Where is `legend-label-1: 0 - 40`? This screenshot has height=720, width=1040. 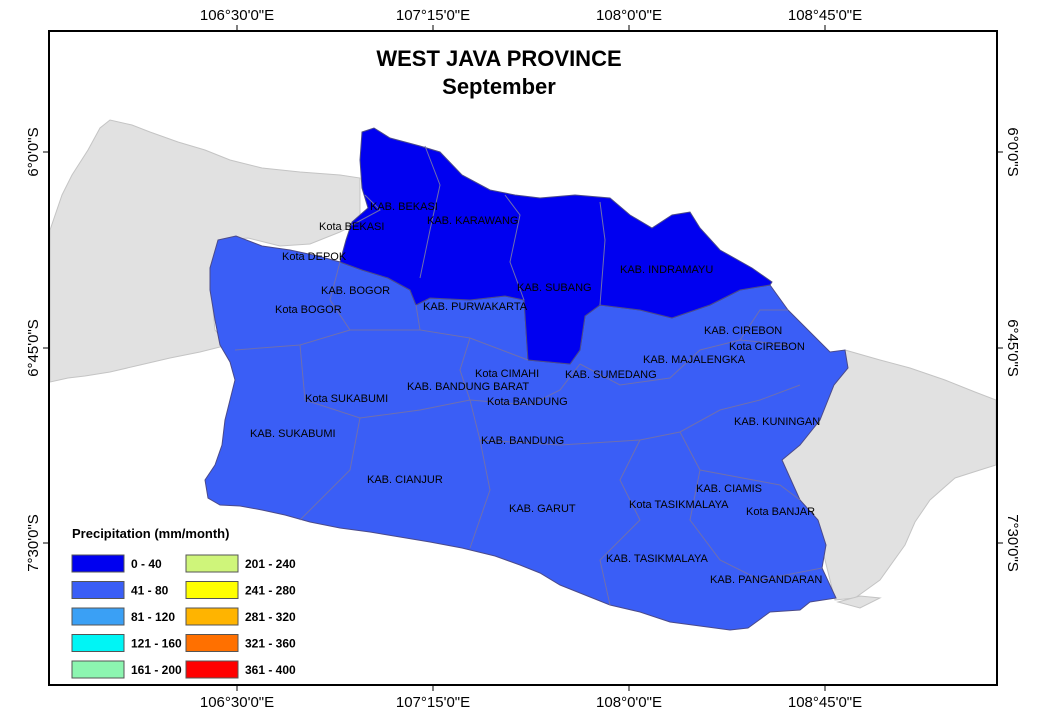 legend-label-1: 0 - 40 is located at coordinates (146, 564).